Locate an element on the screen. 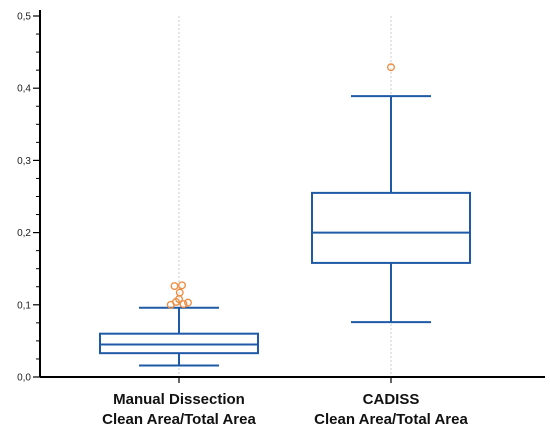 This screenshot has height=432, width=550. y-tick-label: 0,1 is located at coordinates (24, 305).